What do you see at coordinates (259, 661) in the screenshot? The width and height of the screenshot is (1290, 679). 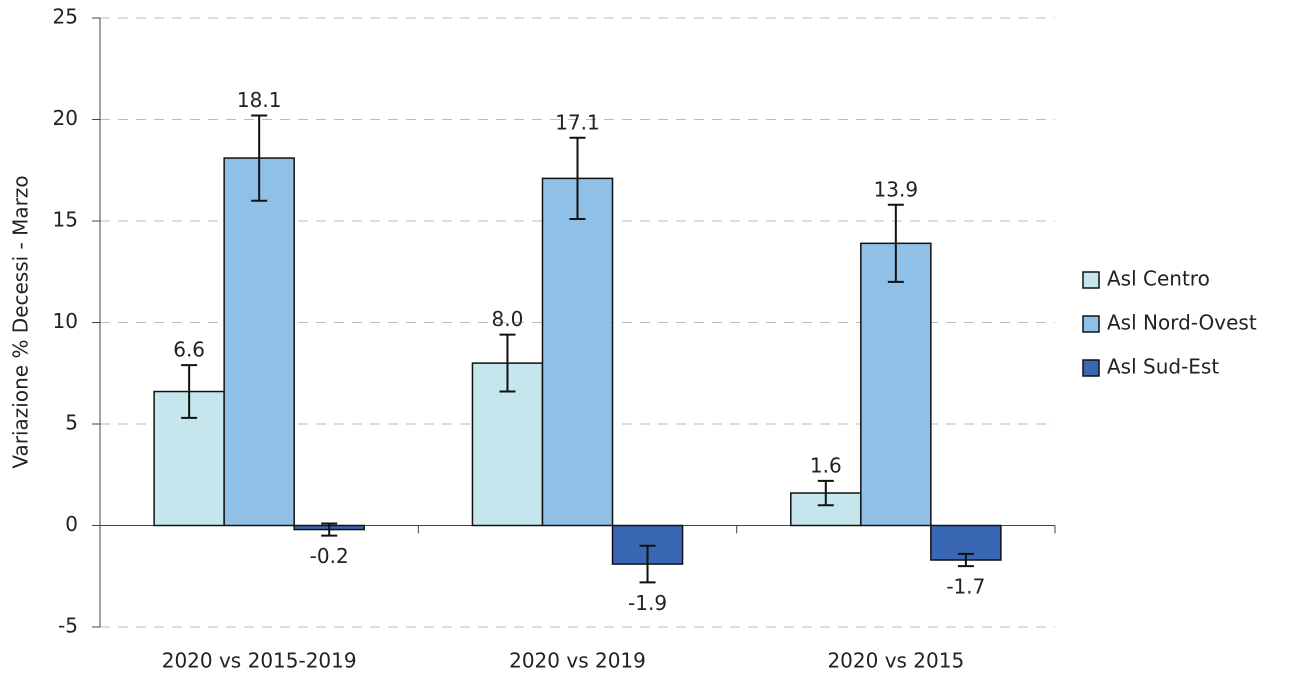 I see `x-tick-label: 2020 vs 2015-2019` at bounding box center [259, 661].